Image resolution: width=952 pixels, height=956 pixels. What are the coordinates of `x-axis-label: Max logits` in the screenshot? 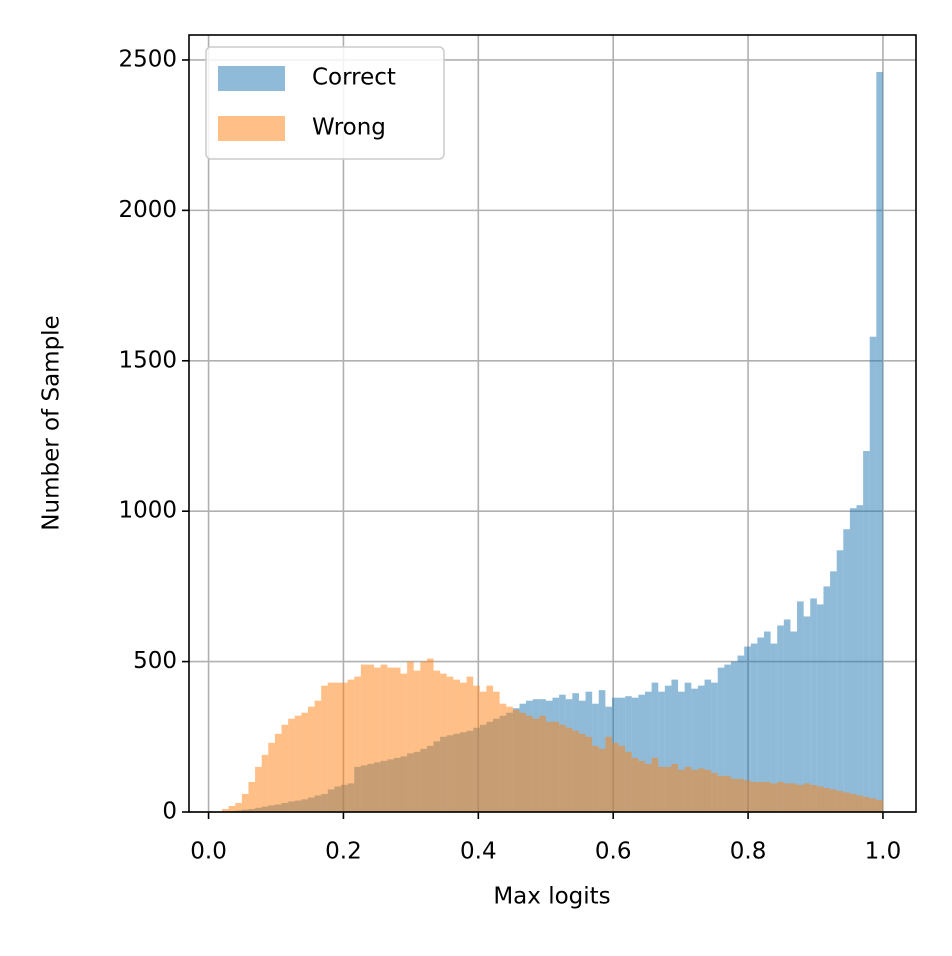 It's located at (551, 897).